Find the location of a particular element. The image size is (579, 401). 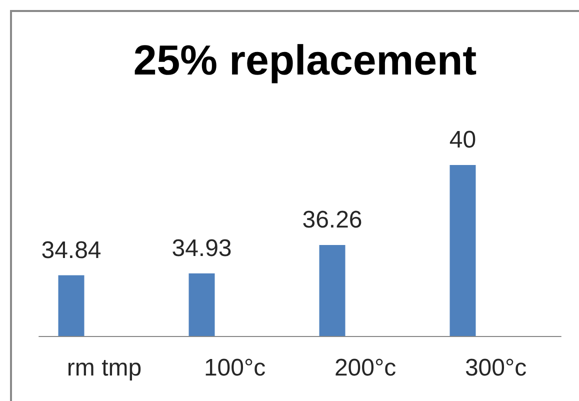

chart-title: 25% replacement is located at coordinates (305, 60).